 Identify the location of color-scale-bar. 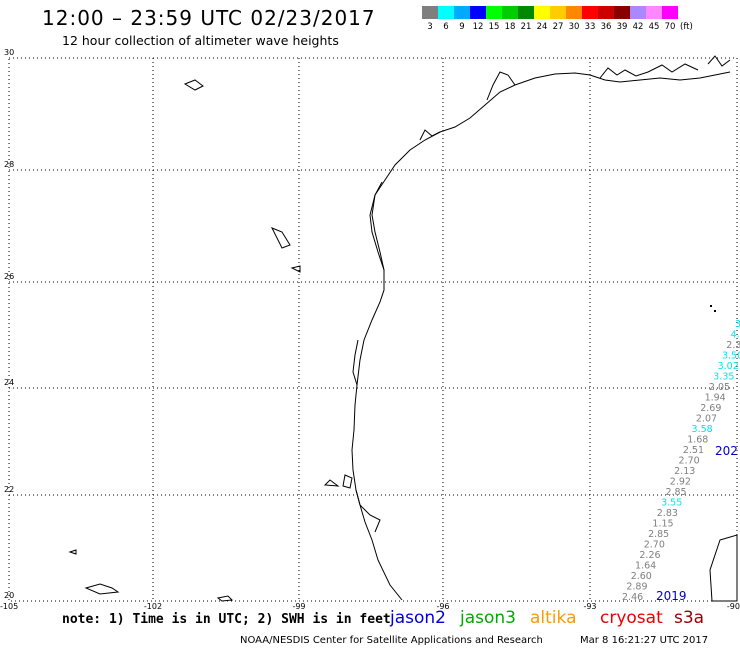
(561, 12).